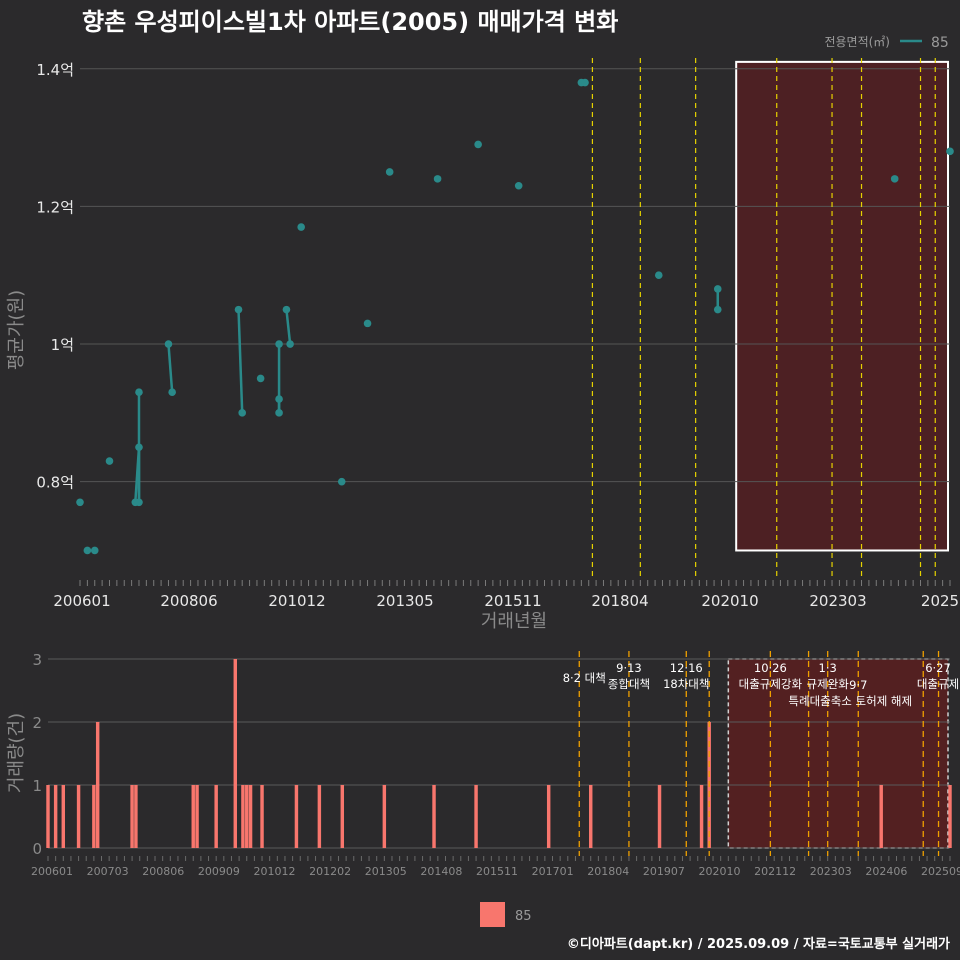 This screenshot has height=960, width=960. What do you see at coordinates (938, 676) in the screenshot?
I see `volume-policy-label: 6·27 대출규제` at bounding box center [938, 676].